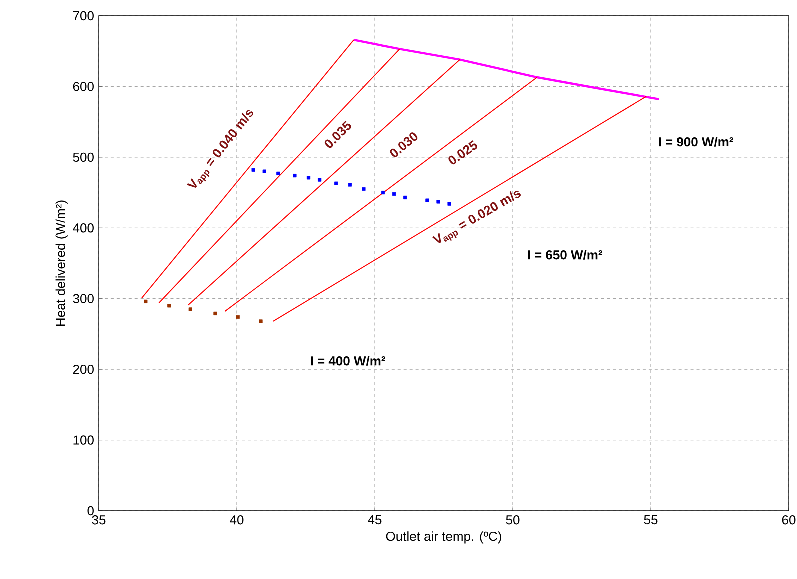 The image size is (797, 579). I want to click on annotation: I = 900 W/m², so click(696, 142).